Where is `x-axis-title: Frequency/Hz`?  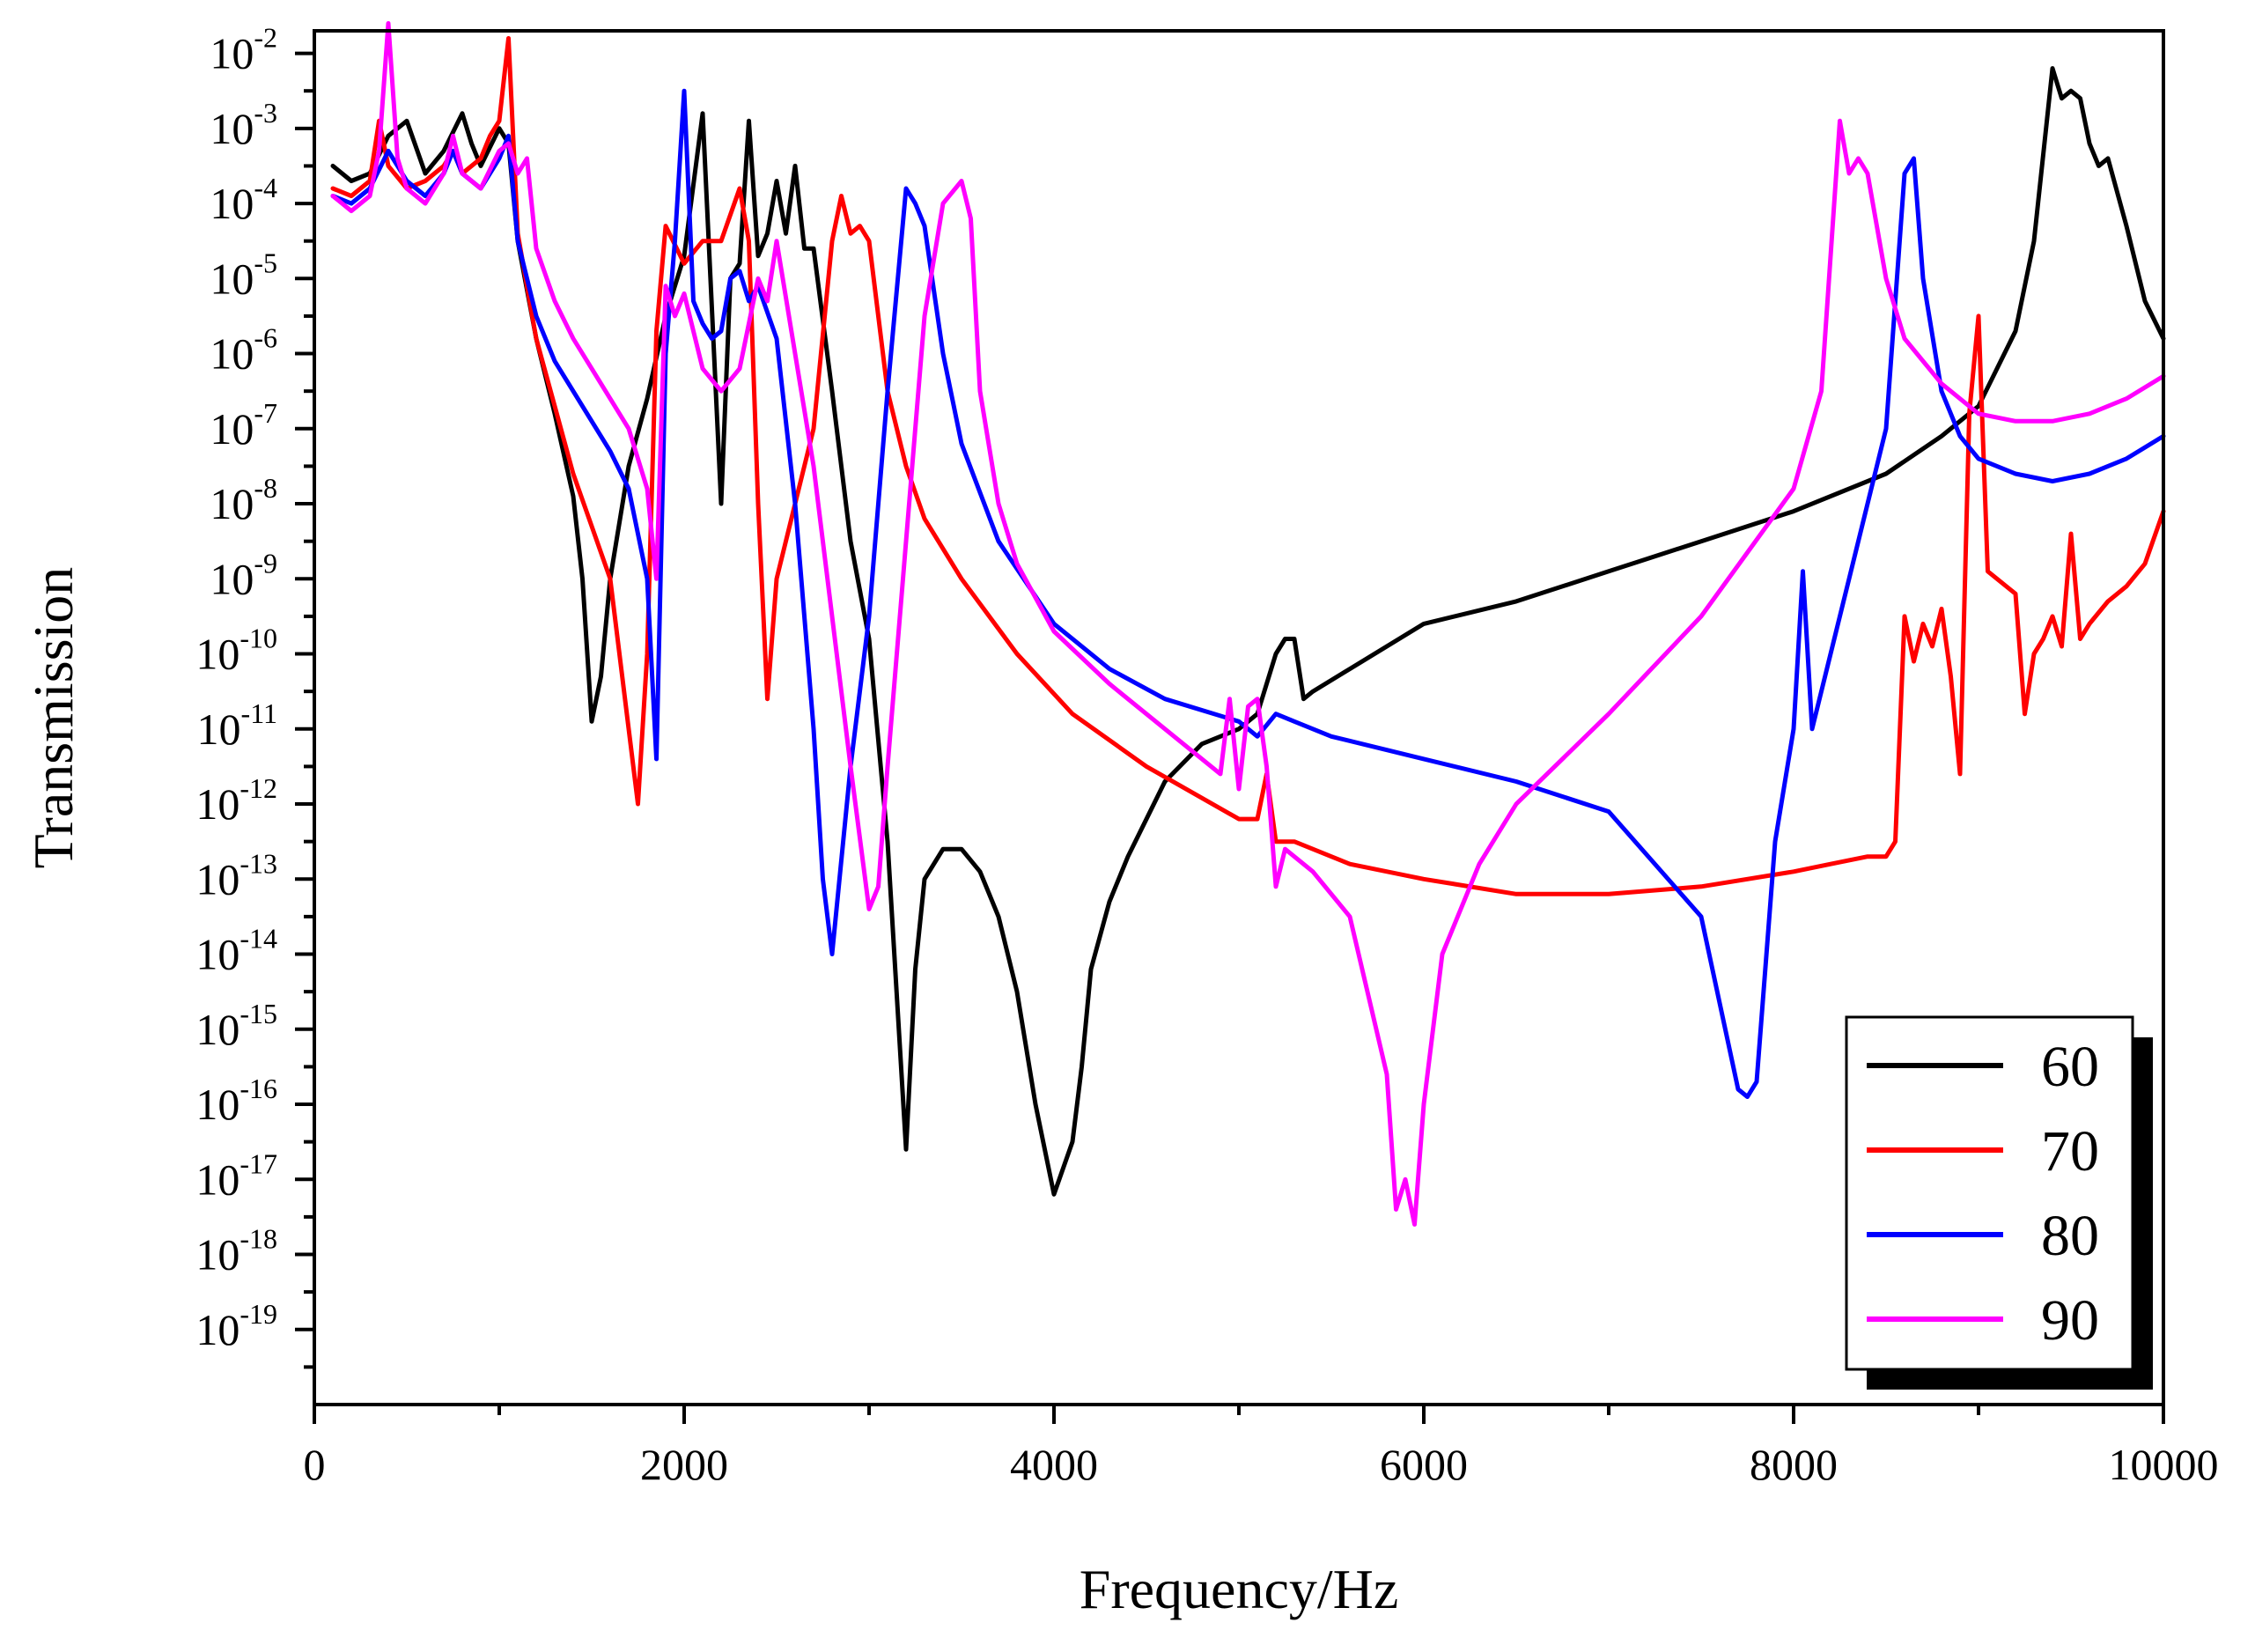 x-axis-title: Frequency/Hz is located at coordinates (1239, 1589).